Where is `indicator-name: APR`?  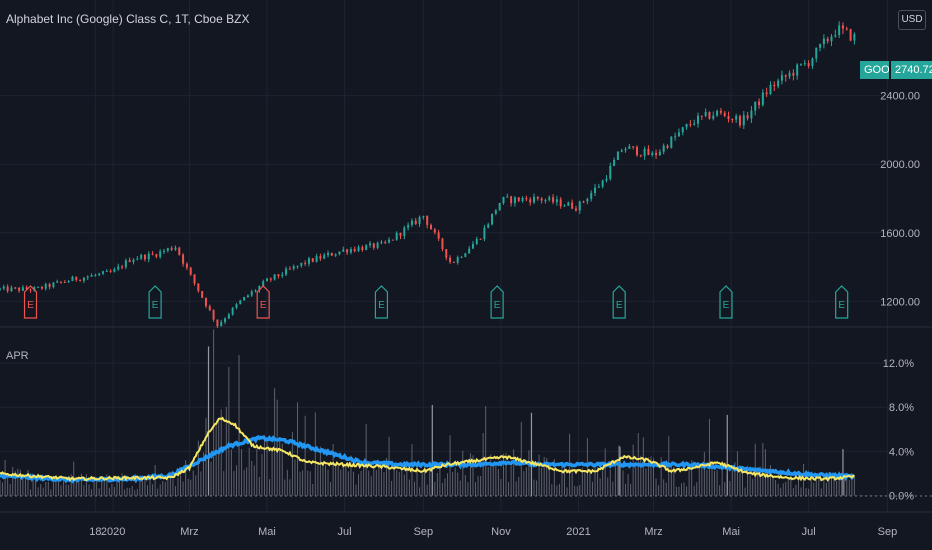
indicator-name: APR is located at coordinates (17, 356).